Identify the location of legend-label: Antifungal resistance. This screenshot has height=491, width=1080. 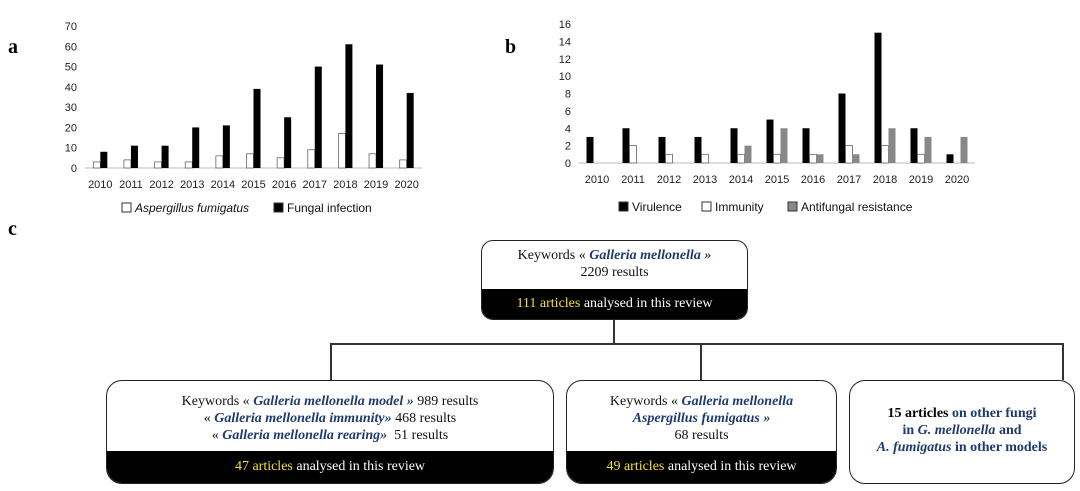
(857, 207).